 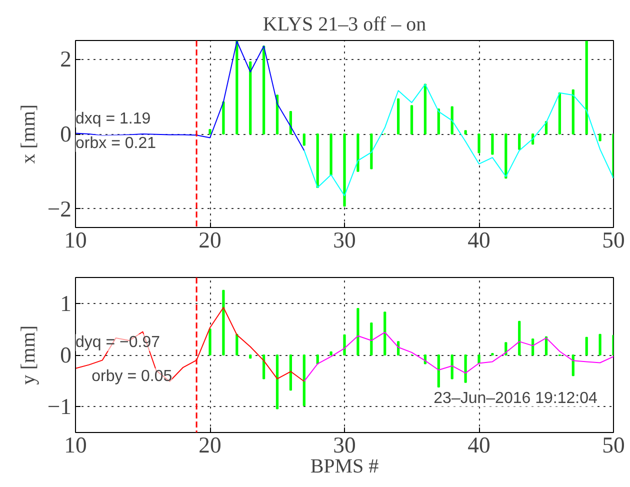 What do you see at coordinates (132, 377) in the screenshot?
I see `annotation: orby = 0.05` at bounding box center [132, 377].